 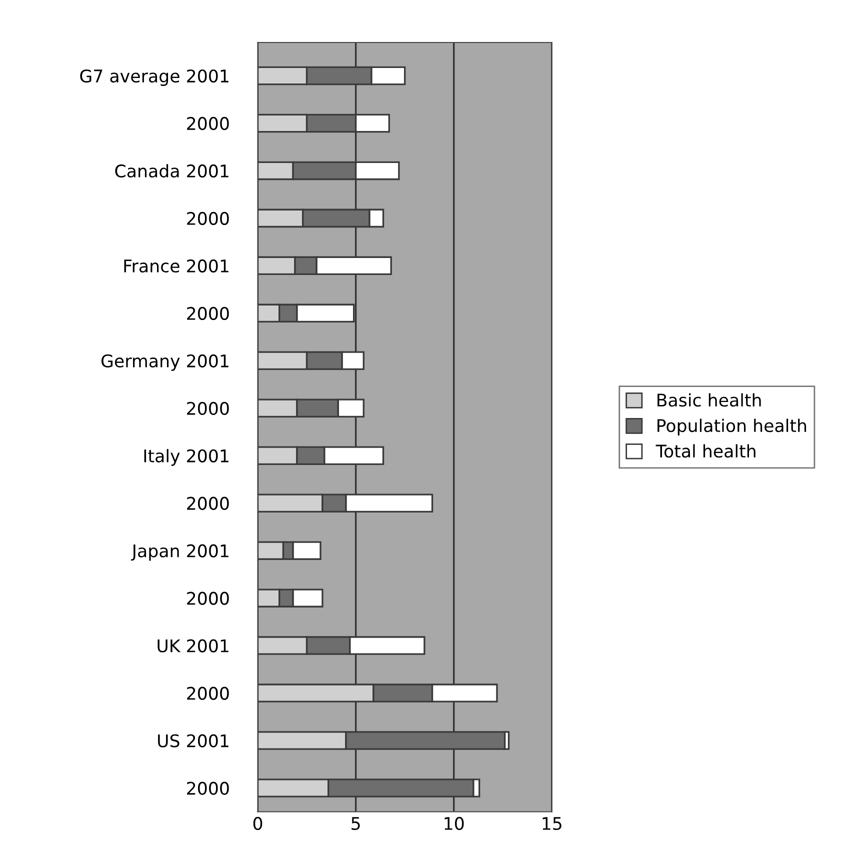 I want to click on y-tick-label: Germany 2001, so click(x=164, y=362).